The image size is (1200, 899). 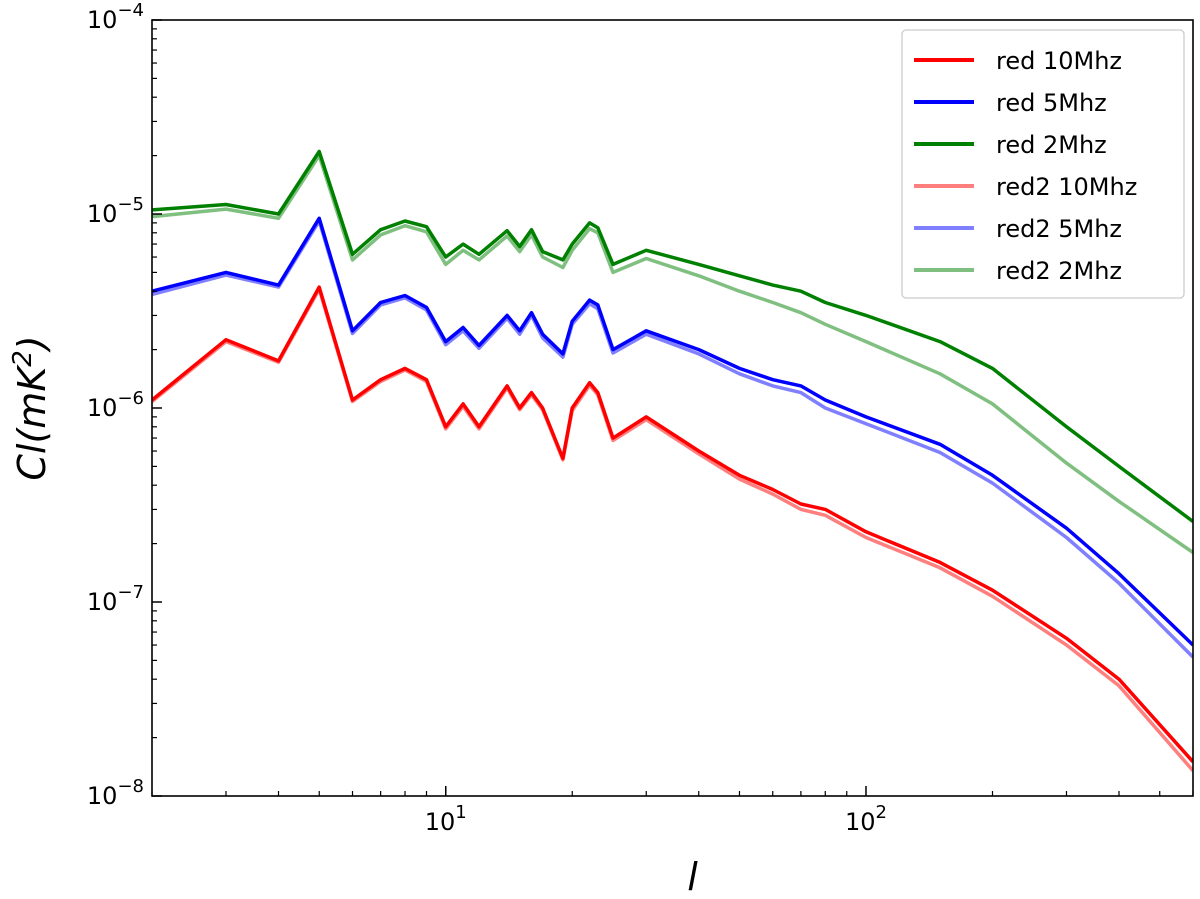 I want to click on y-tick-exponent: −8, so click(x=130, y=786).